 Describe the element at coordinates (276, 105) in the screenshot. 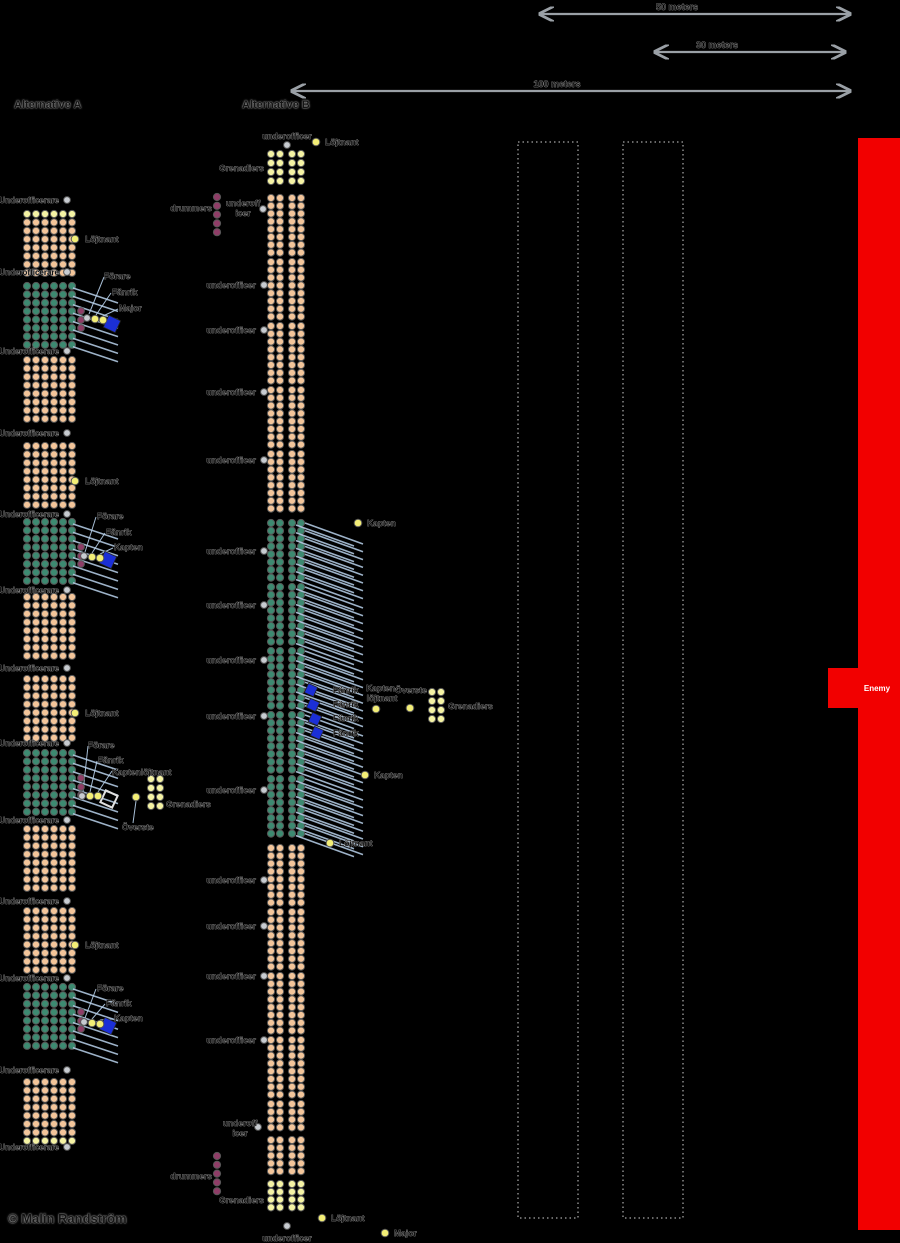

I see `alt-b-title: Alternative B` at that location.